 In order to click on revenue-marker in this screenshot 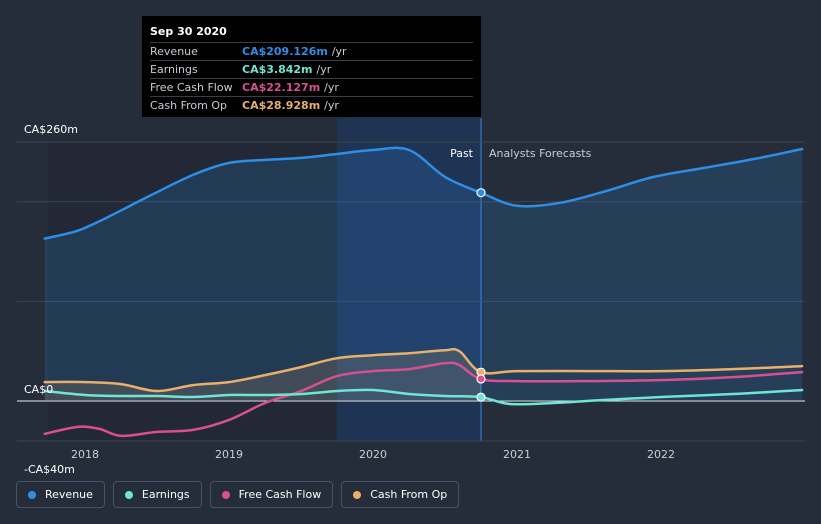, I will do `click(481, 193)`.